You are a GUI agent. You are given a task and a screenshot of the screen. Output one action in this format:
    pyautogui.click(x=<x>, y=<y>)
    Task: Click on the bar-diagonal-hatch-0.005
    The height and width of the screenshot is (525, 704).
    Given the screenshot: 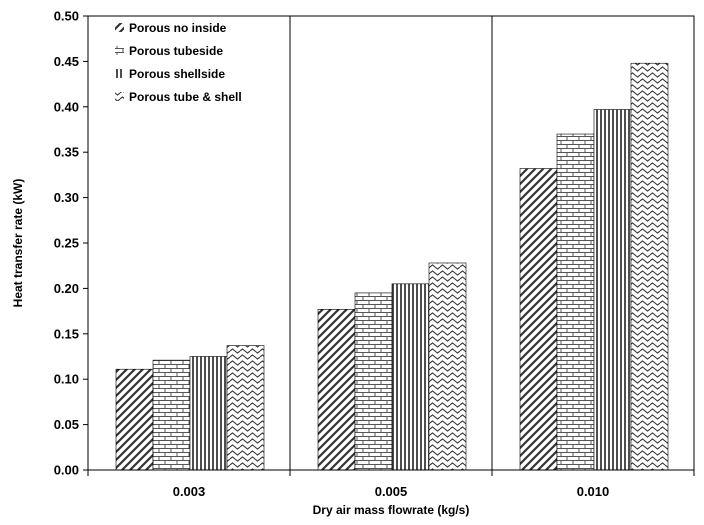 What is the action you would take?
    pyautogui.click(x=336, y=389)
    